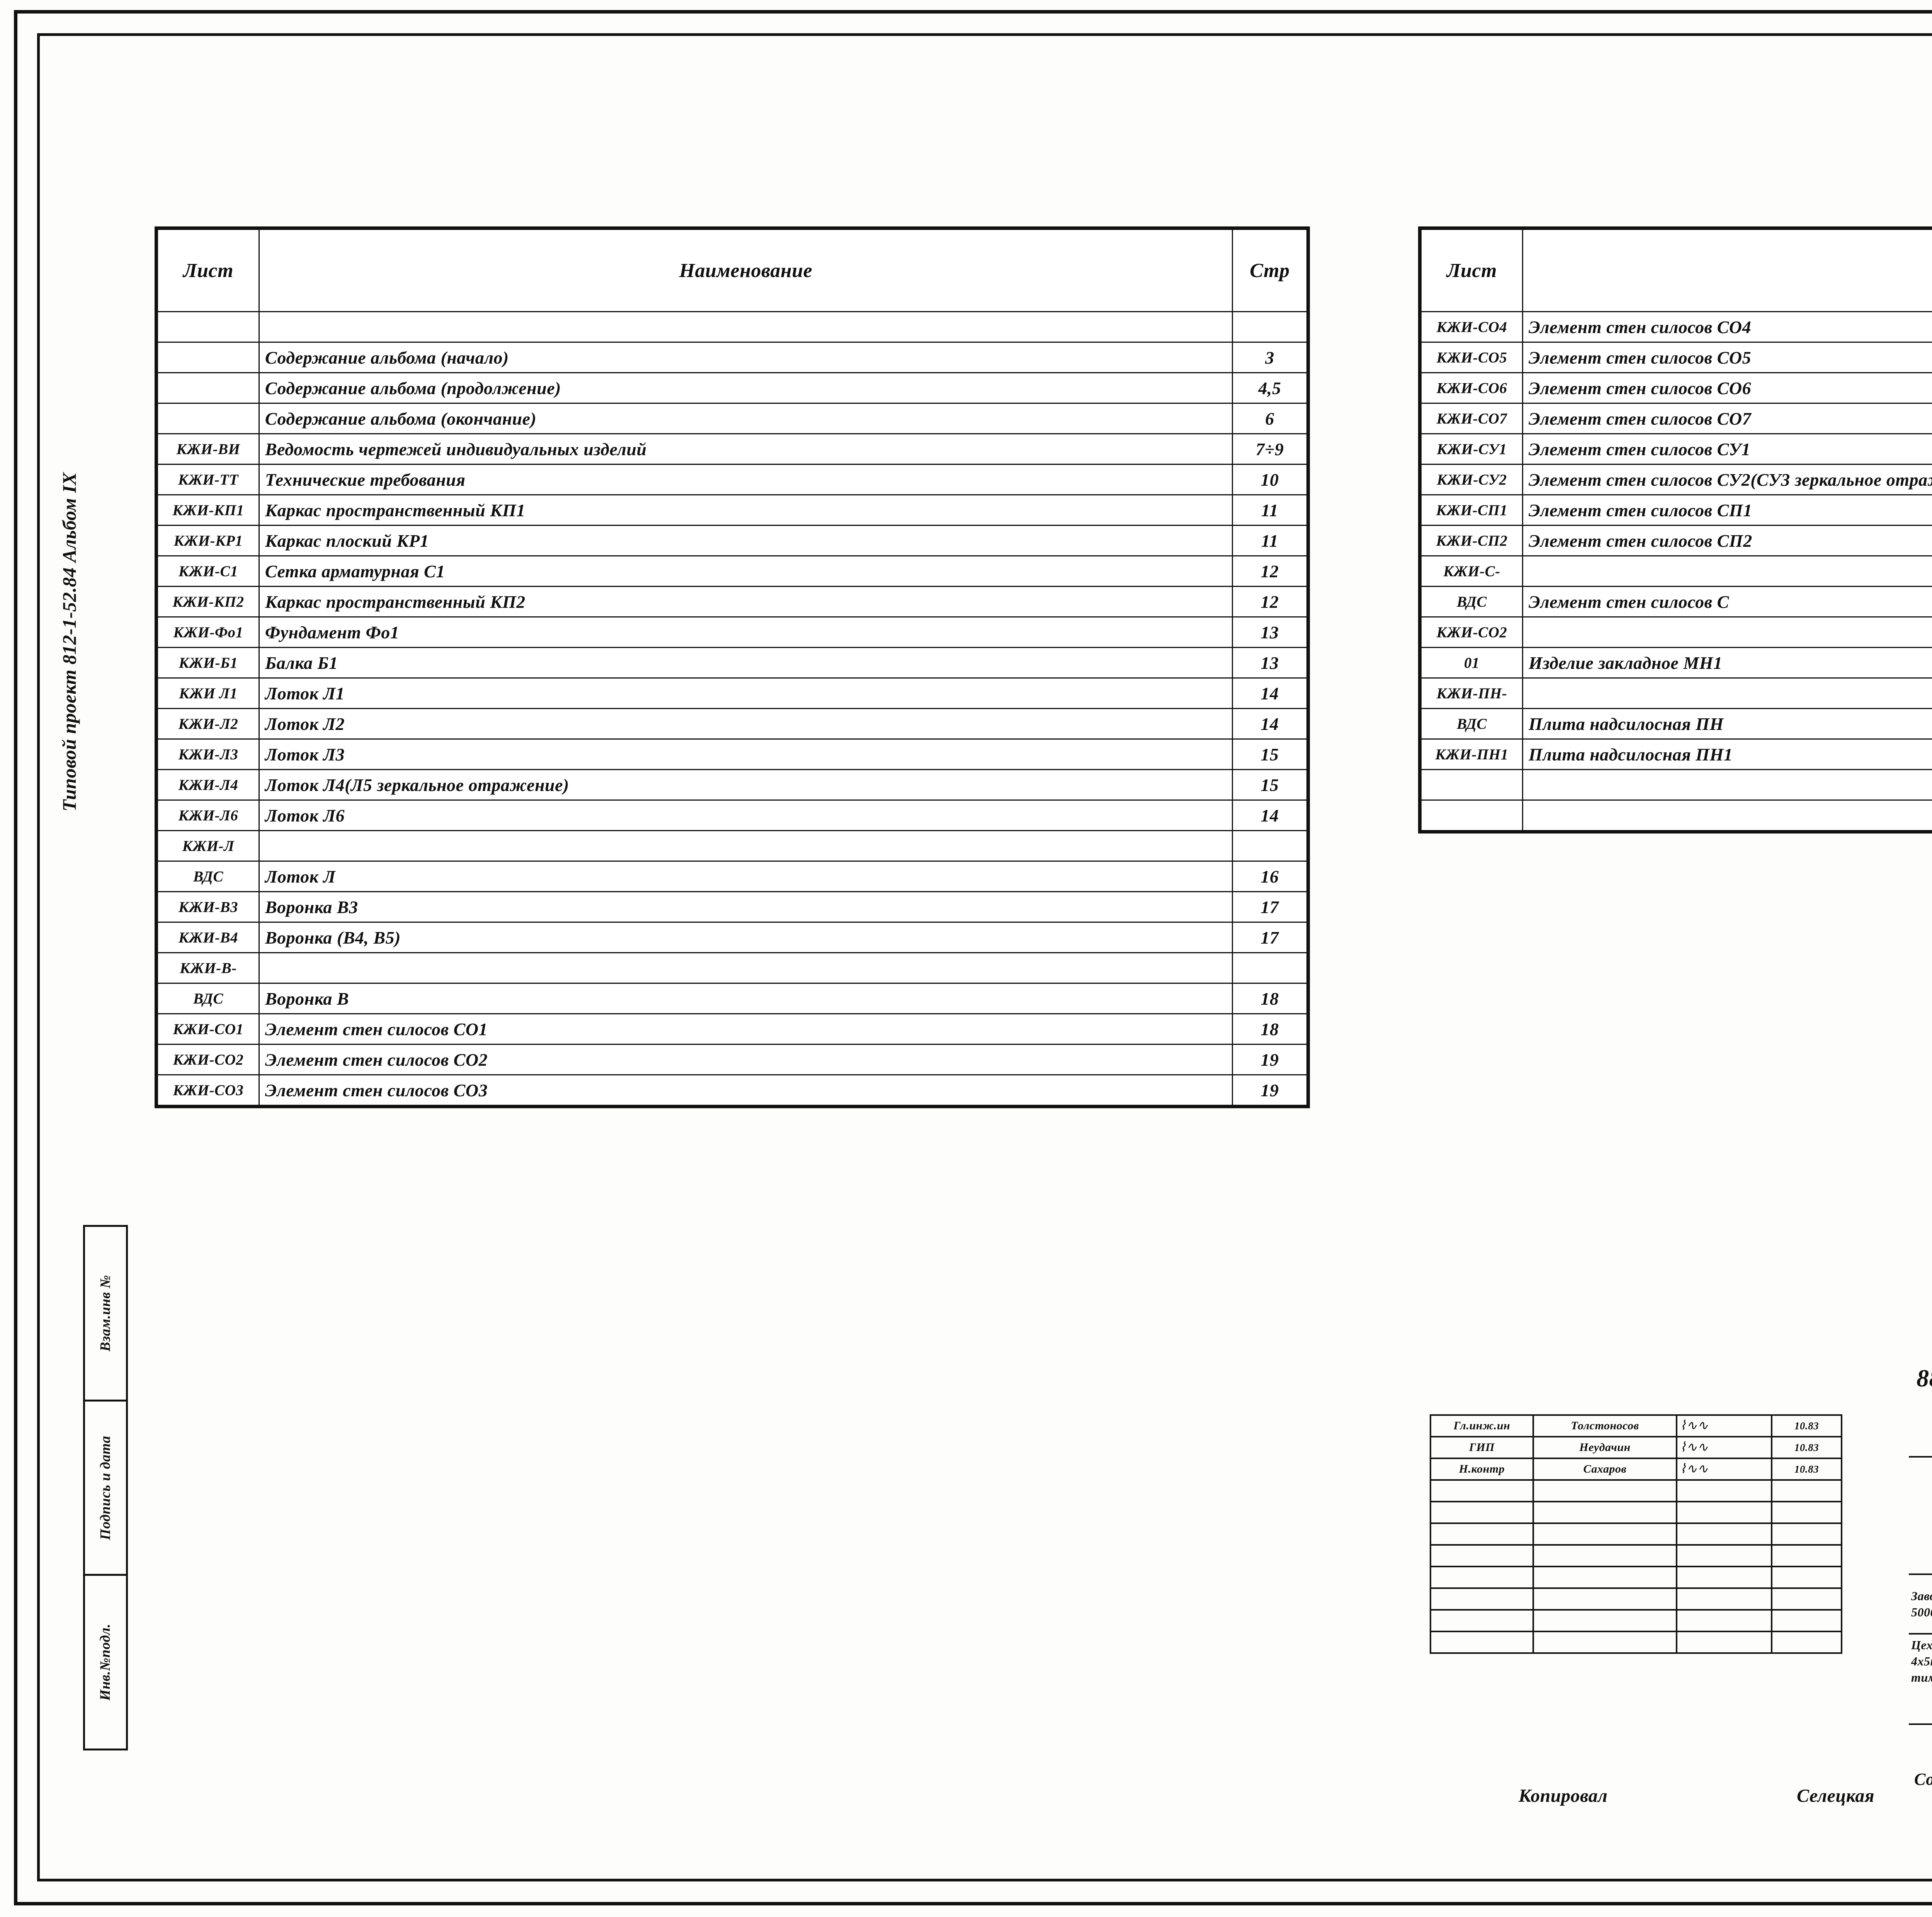 Image resolution: width=1932 pixels, height=1917 pixels. What do you see at coordinates (1676, 571) in the screenshot?
I see `toc-row: КЖИ-С-` at bounding box center [1676, 571].